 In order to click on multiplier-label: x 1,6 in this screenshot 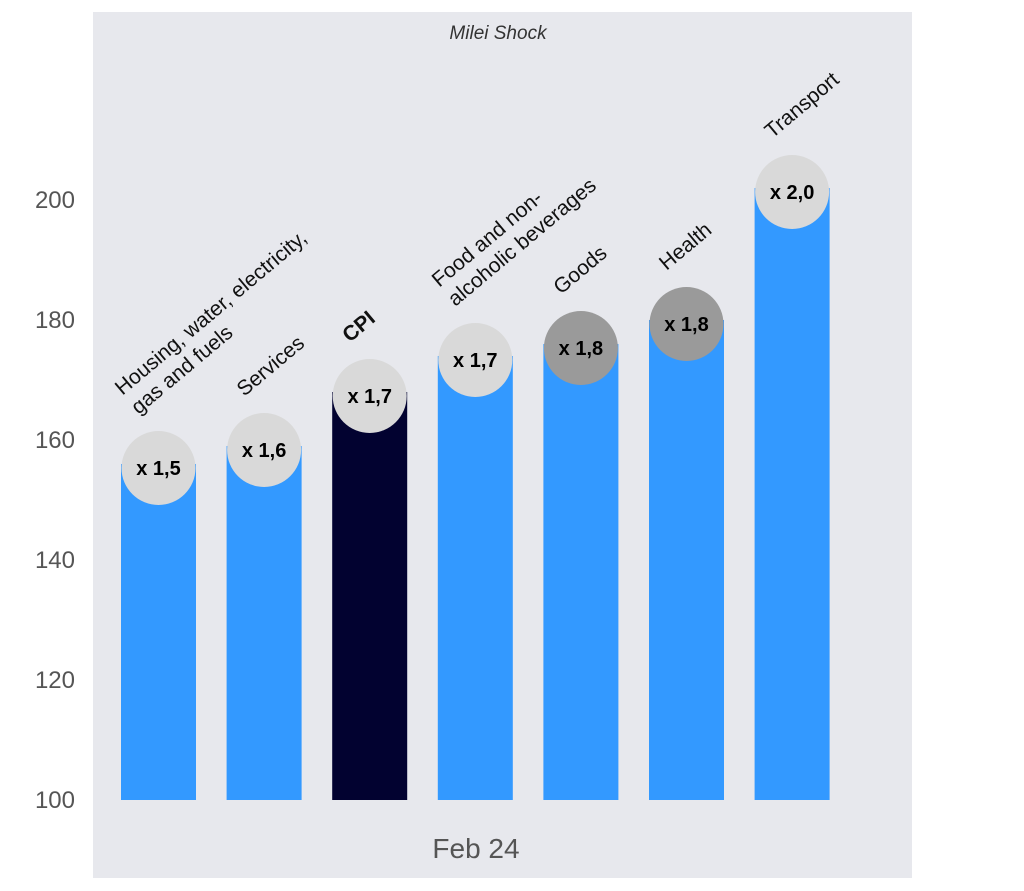, I will do `click(264, 451)`.